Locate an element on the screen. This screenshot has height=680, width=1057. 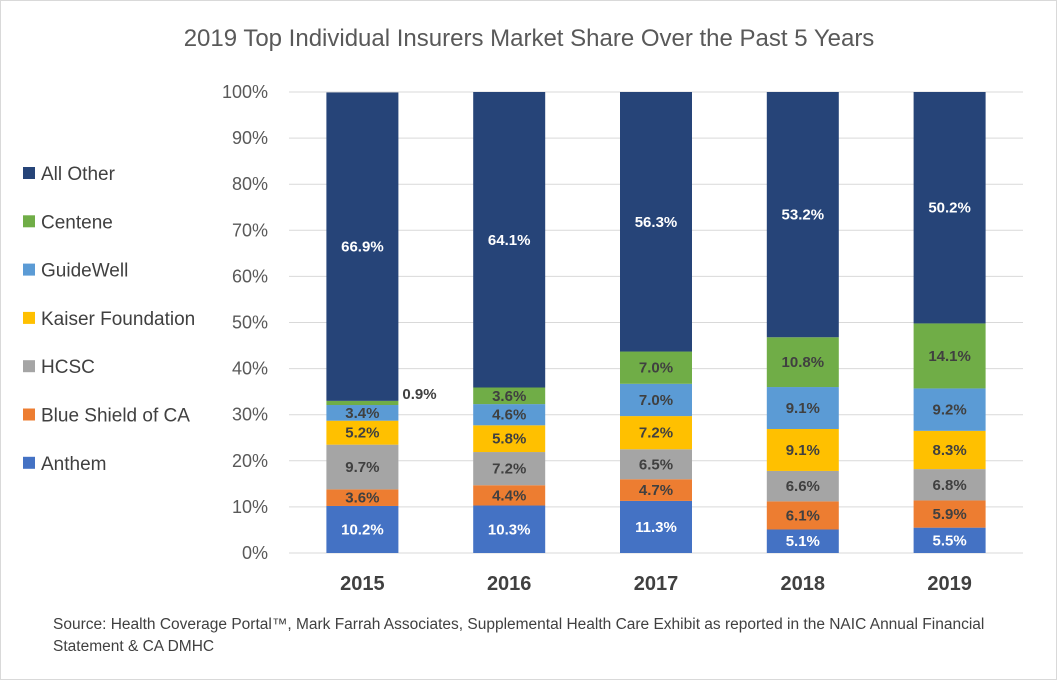
y-tick-label: 80% is located at coordinates (250, 184).